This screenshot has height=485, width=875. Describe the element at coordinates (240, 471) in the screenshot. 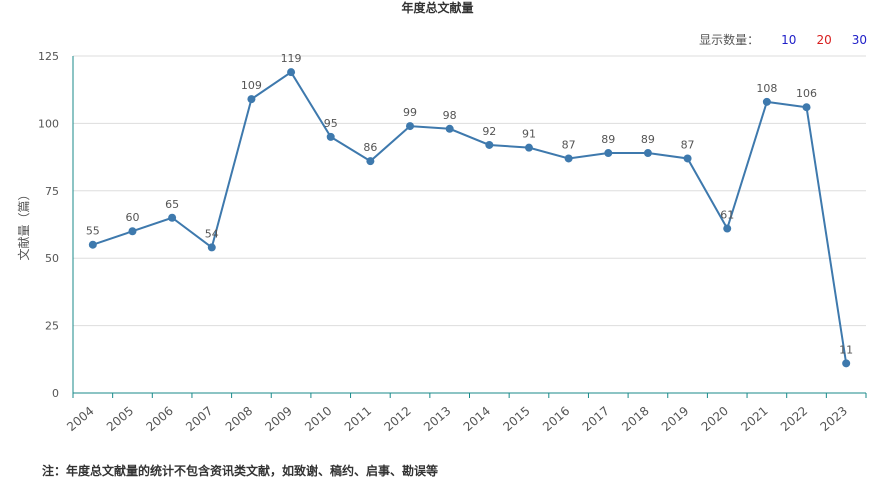

I see `footnote: 注：年度总文献量的统计不包含资讯类文献，如致谢、稿约、启事、勘误等` at that location.